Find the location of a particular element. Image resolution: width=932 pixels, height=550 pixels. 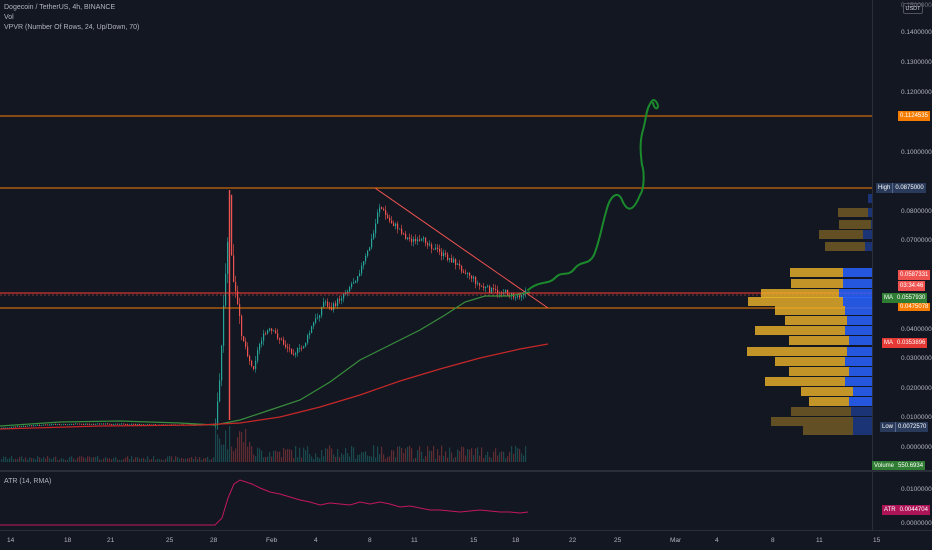

legend-atr: ATR (14, RMA) is located at coordinates (28, 481).